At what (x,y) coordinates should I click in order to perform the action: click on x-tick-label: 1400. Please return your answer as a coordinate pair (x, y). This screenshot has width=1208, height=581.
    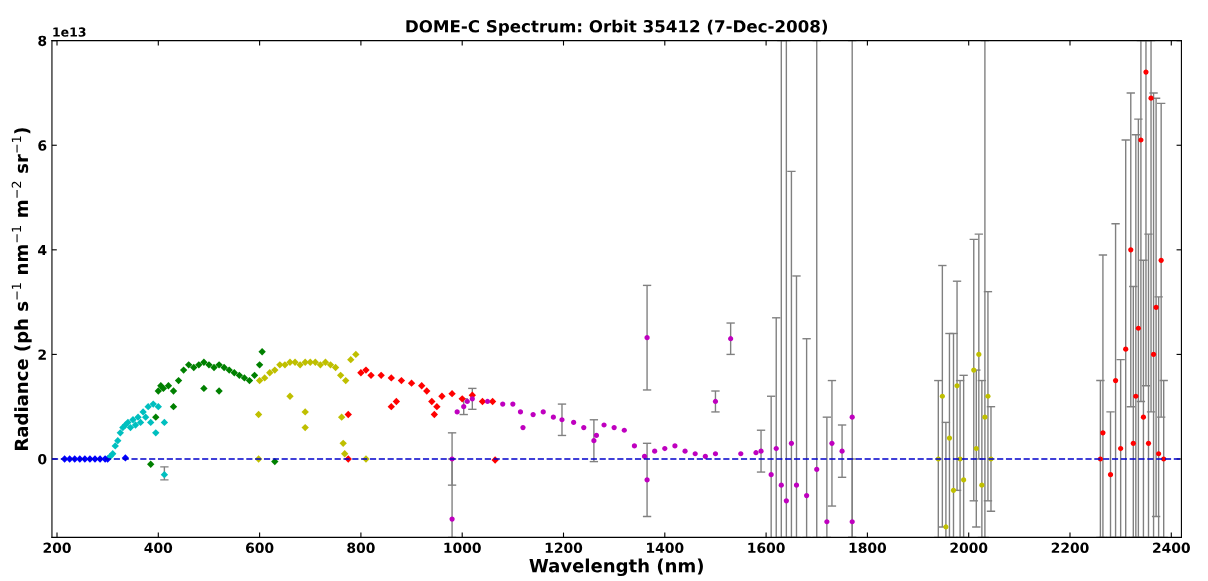
    Looking at the image, I should click on (665, 548).